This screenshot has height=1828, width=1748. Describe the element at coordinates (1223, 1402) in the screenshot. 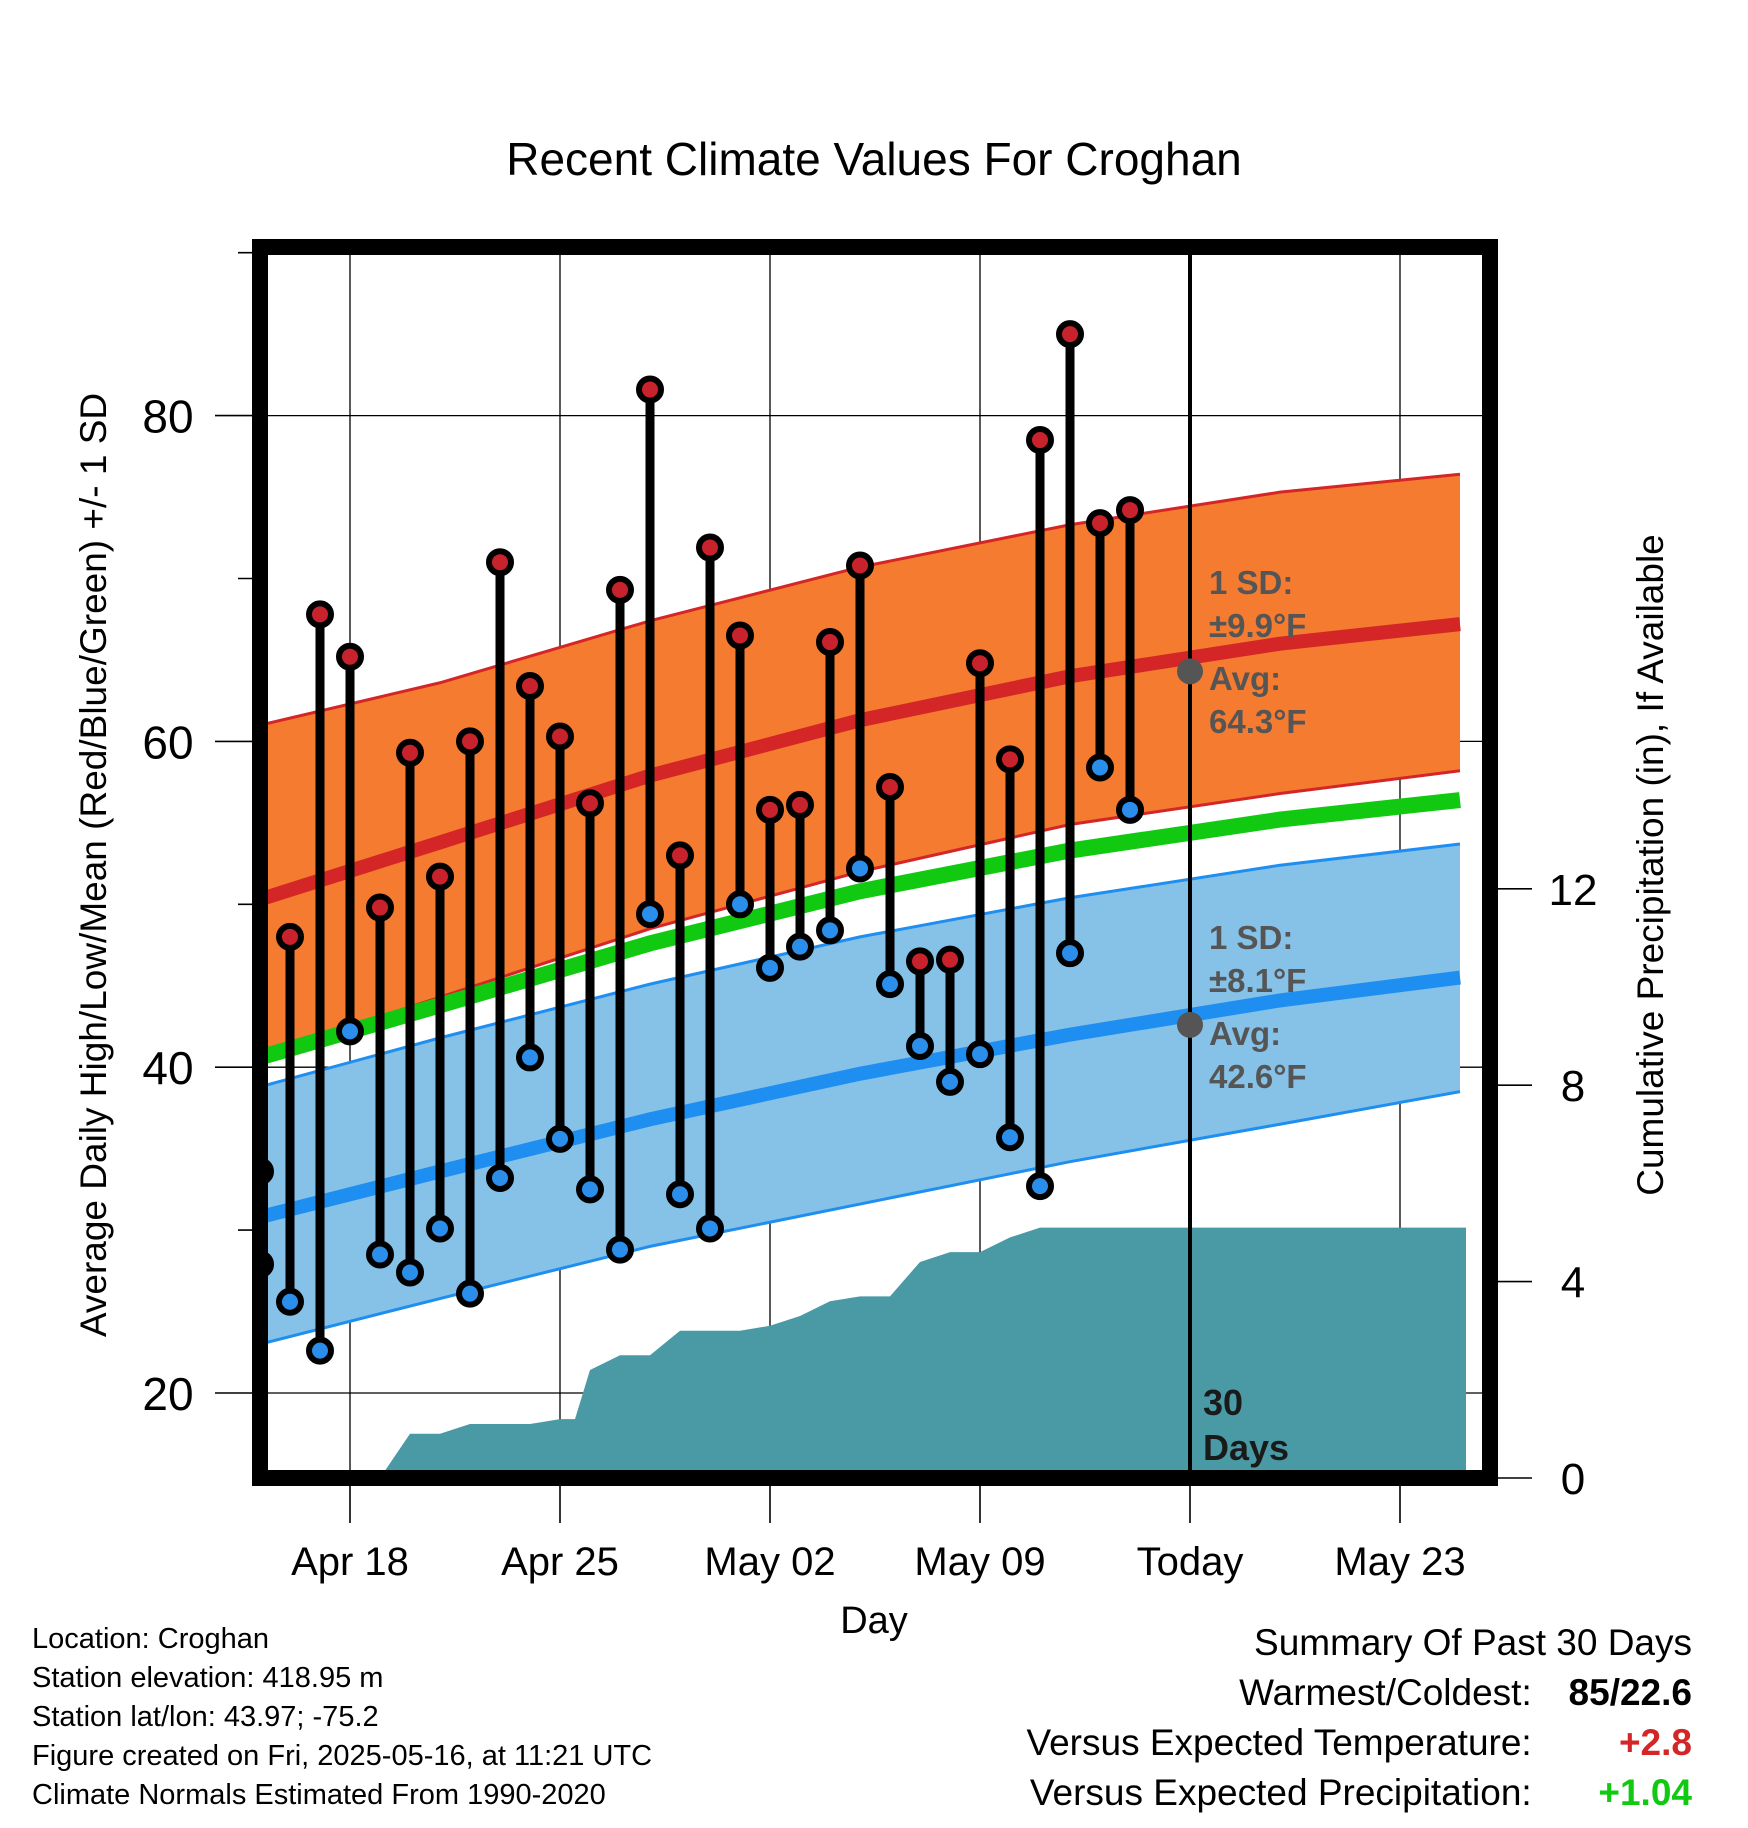

I see `days-count-label: 30` at that location.